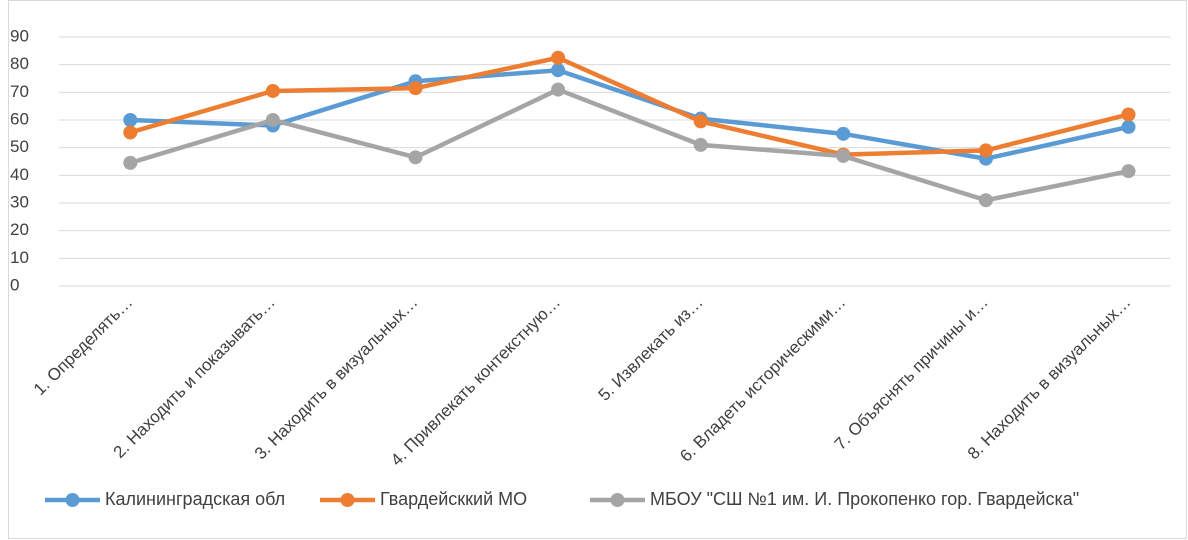 This screenshot has width=1188, height=540. Describe the element at coordinates (19, 35) in the screenshot. I see `y-tick-label: 90` at that location.